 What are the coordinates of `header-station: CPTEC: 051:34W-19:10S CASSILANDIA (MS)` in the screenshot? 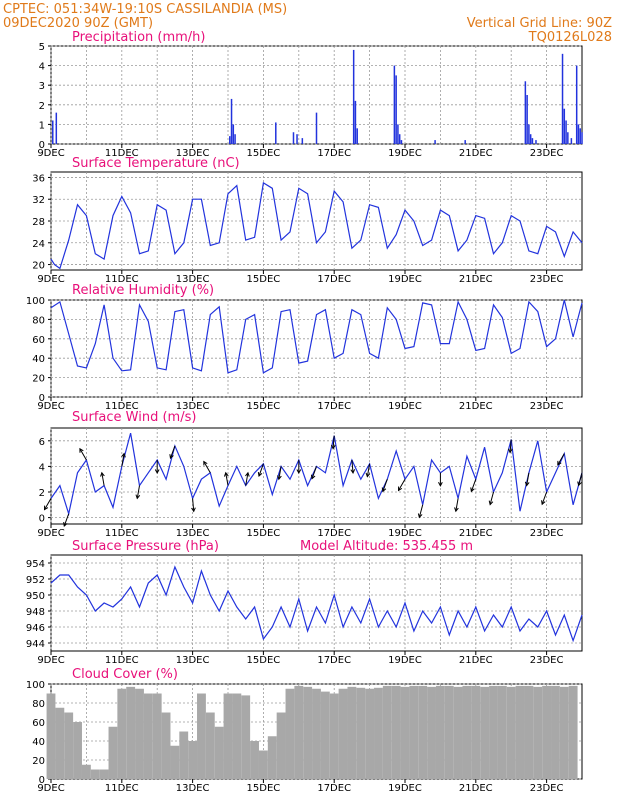 It's located at (145, 9).